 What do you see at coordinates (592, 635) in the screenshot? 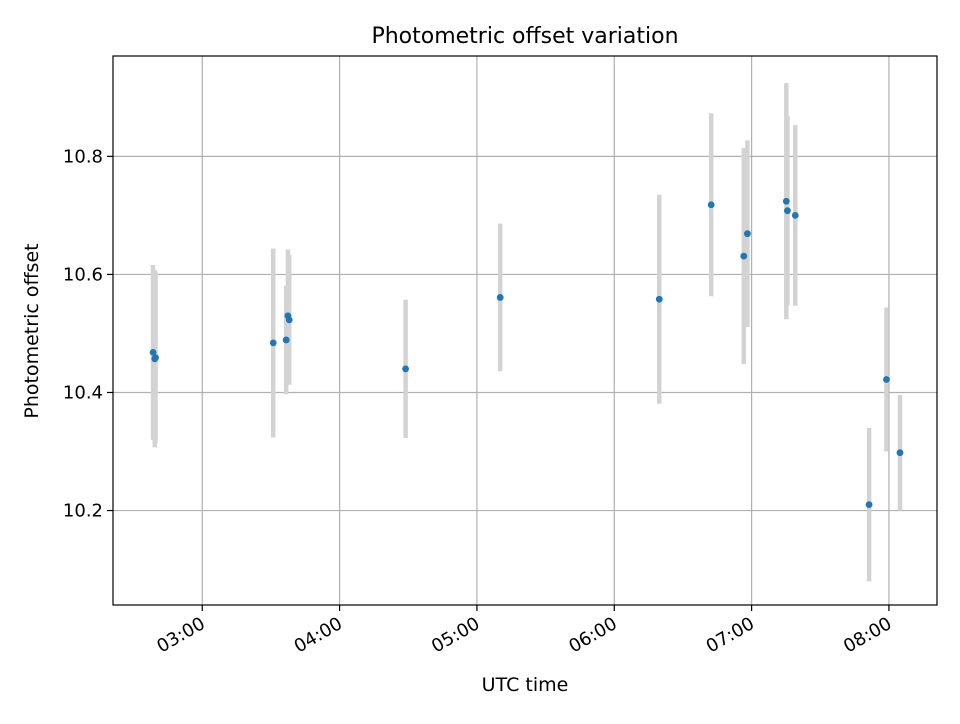
I see `x-tick-label: 06:00` at bounding box center [592, 635].